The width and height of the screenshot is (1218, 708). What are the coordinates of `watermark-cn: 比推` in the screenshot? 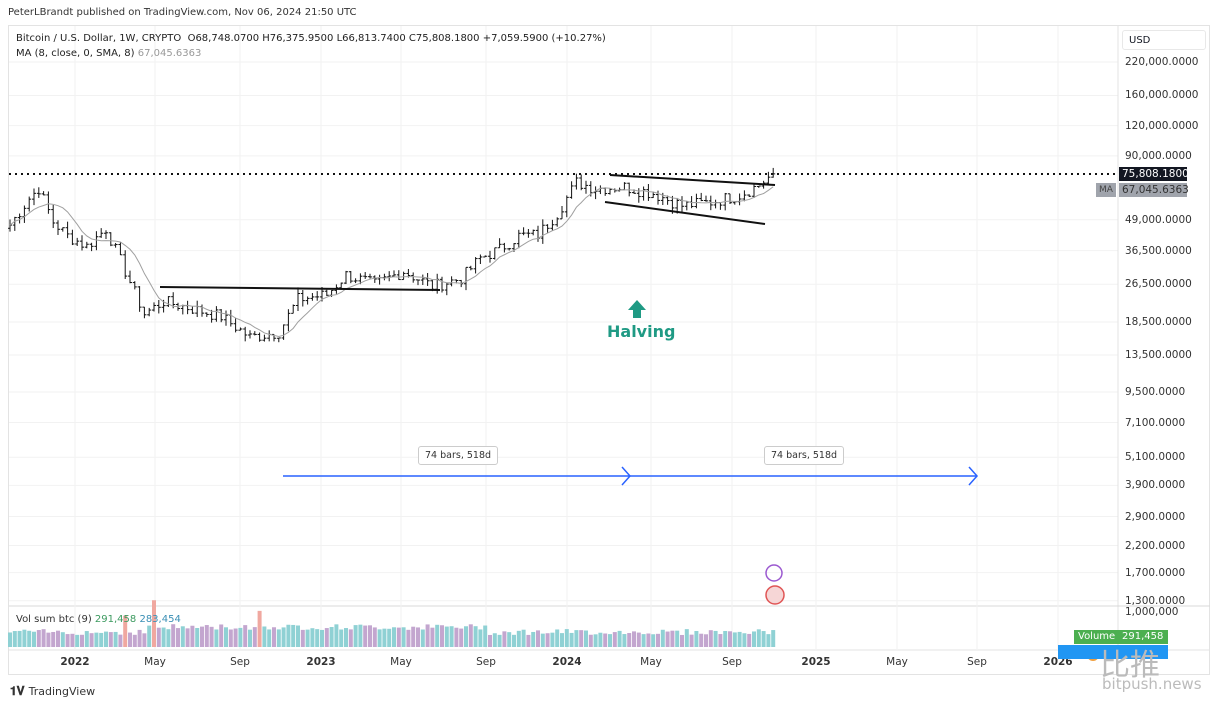 It's located at (1130, 665).